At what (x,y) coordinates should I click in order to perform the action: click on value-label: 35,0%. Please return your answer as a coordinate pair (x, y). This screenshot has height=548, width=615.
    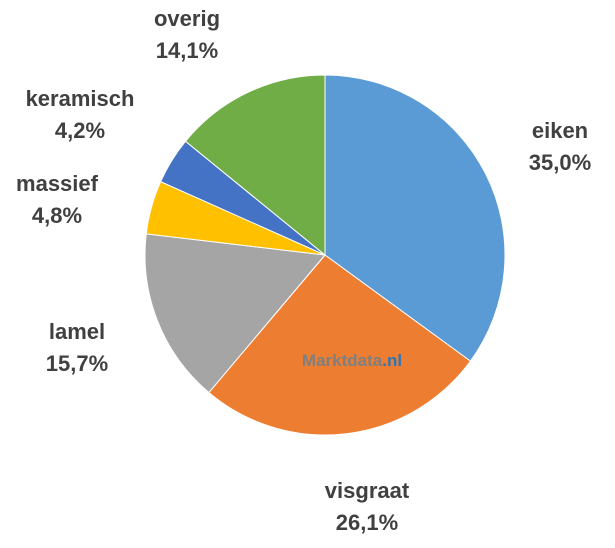
    Looking at the image, I should click on (560, 162).